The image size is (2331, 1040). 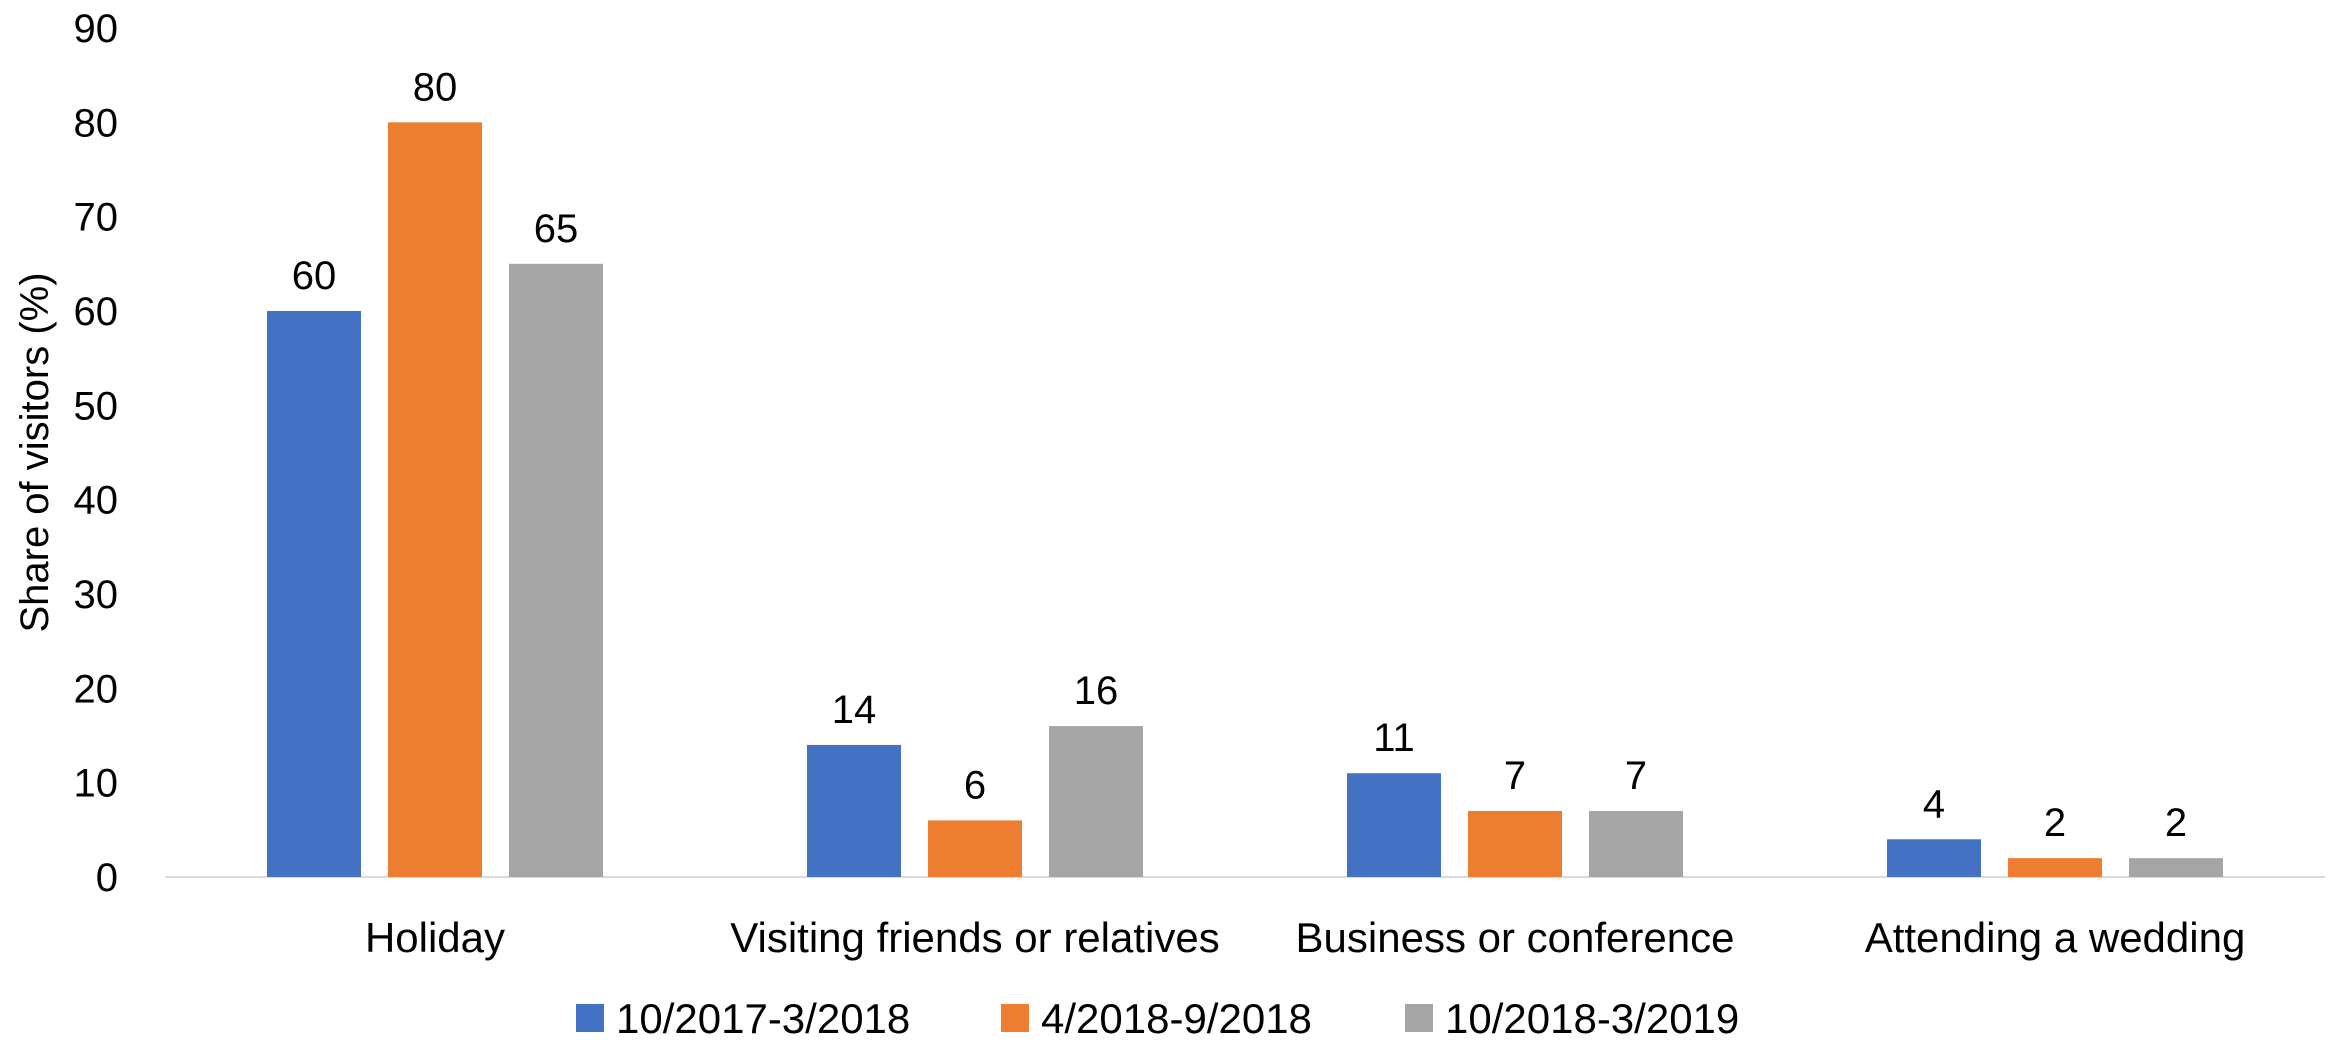 I want to click on legend-label: 10/2017-3/2018, so click(x=763, y=1017).